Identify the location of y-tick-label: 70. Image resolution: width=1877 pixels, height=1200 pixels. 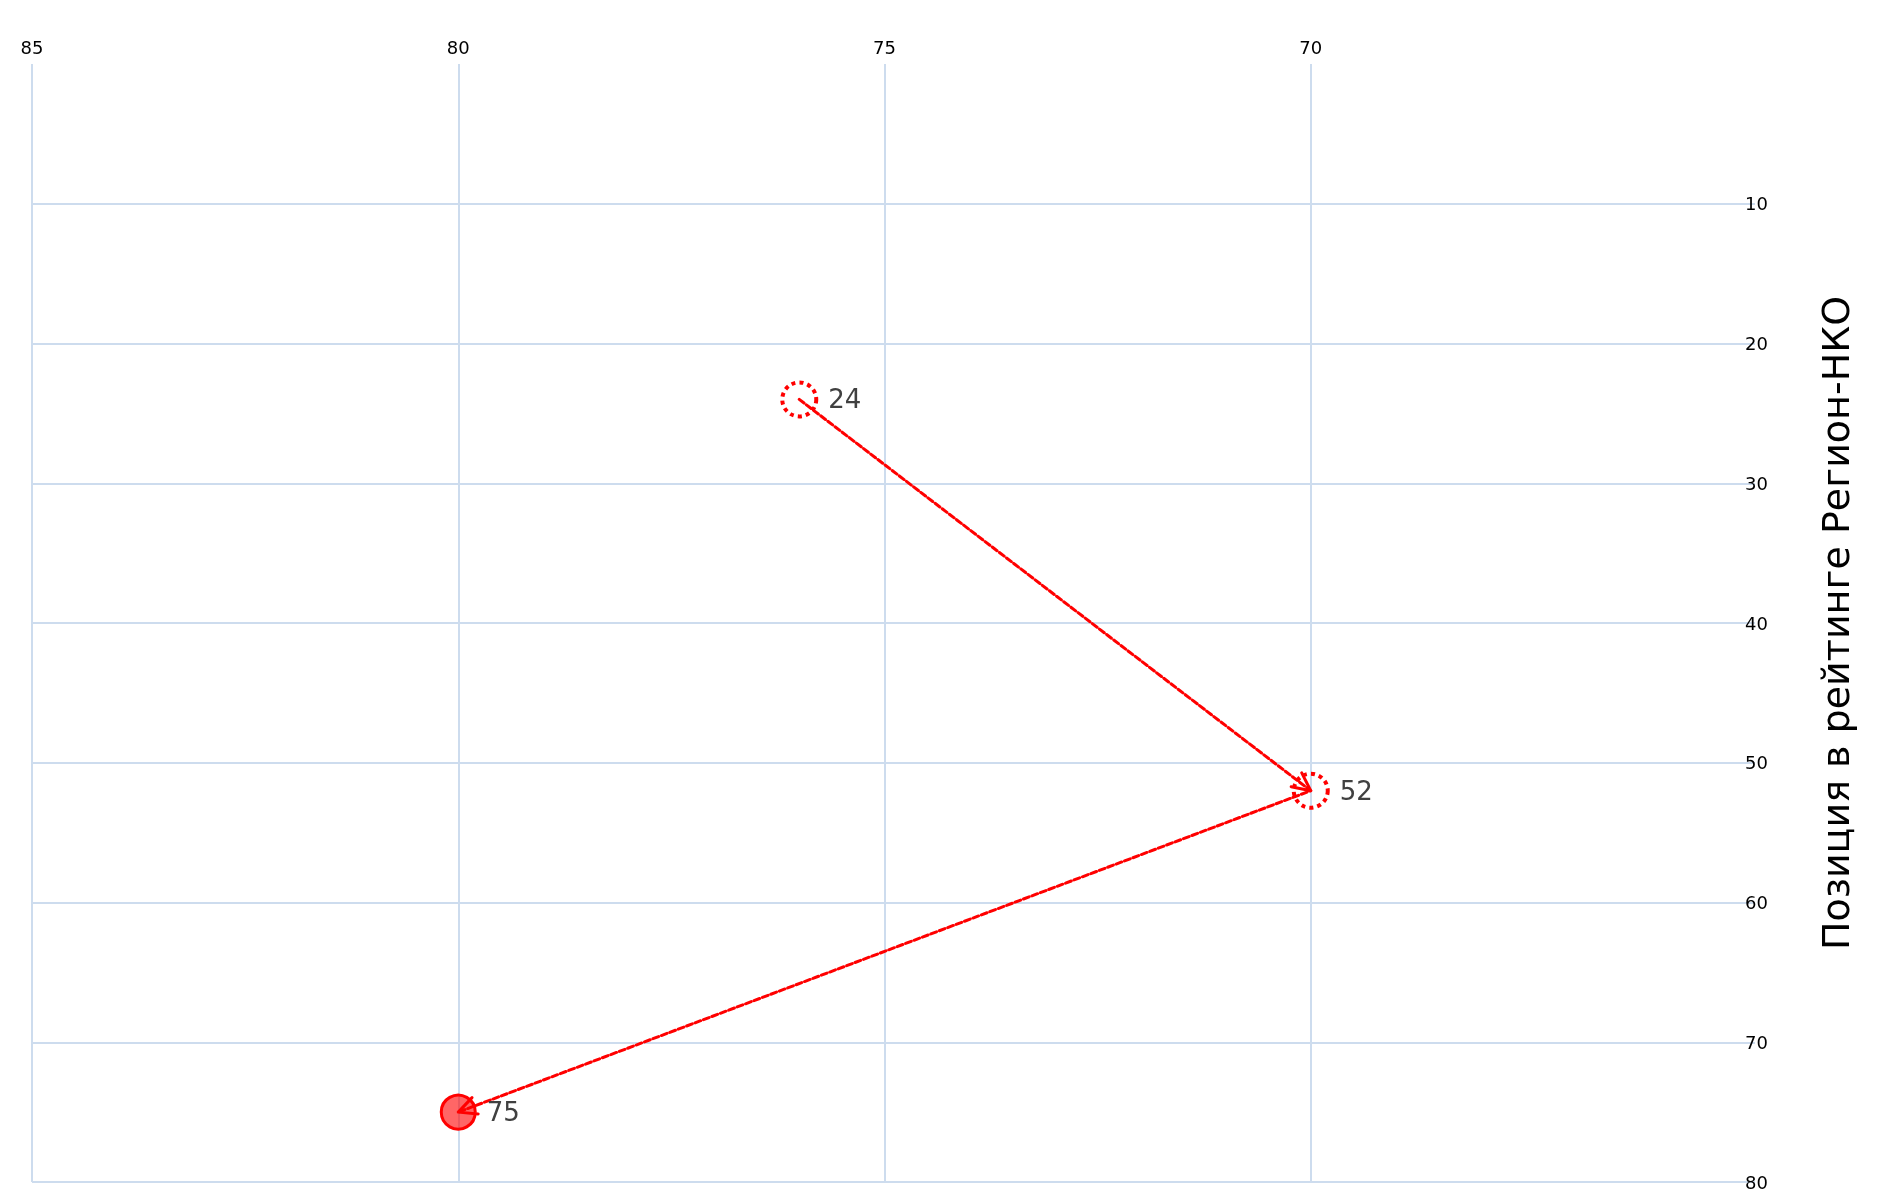
(1756, 1042).